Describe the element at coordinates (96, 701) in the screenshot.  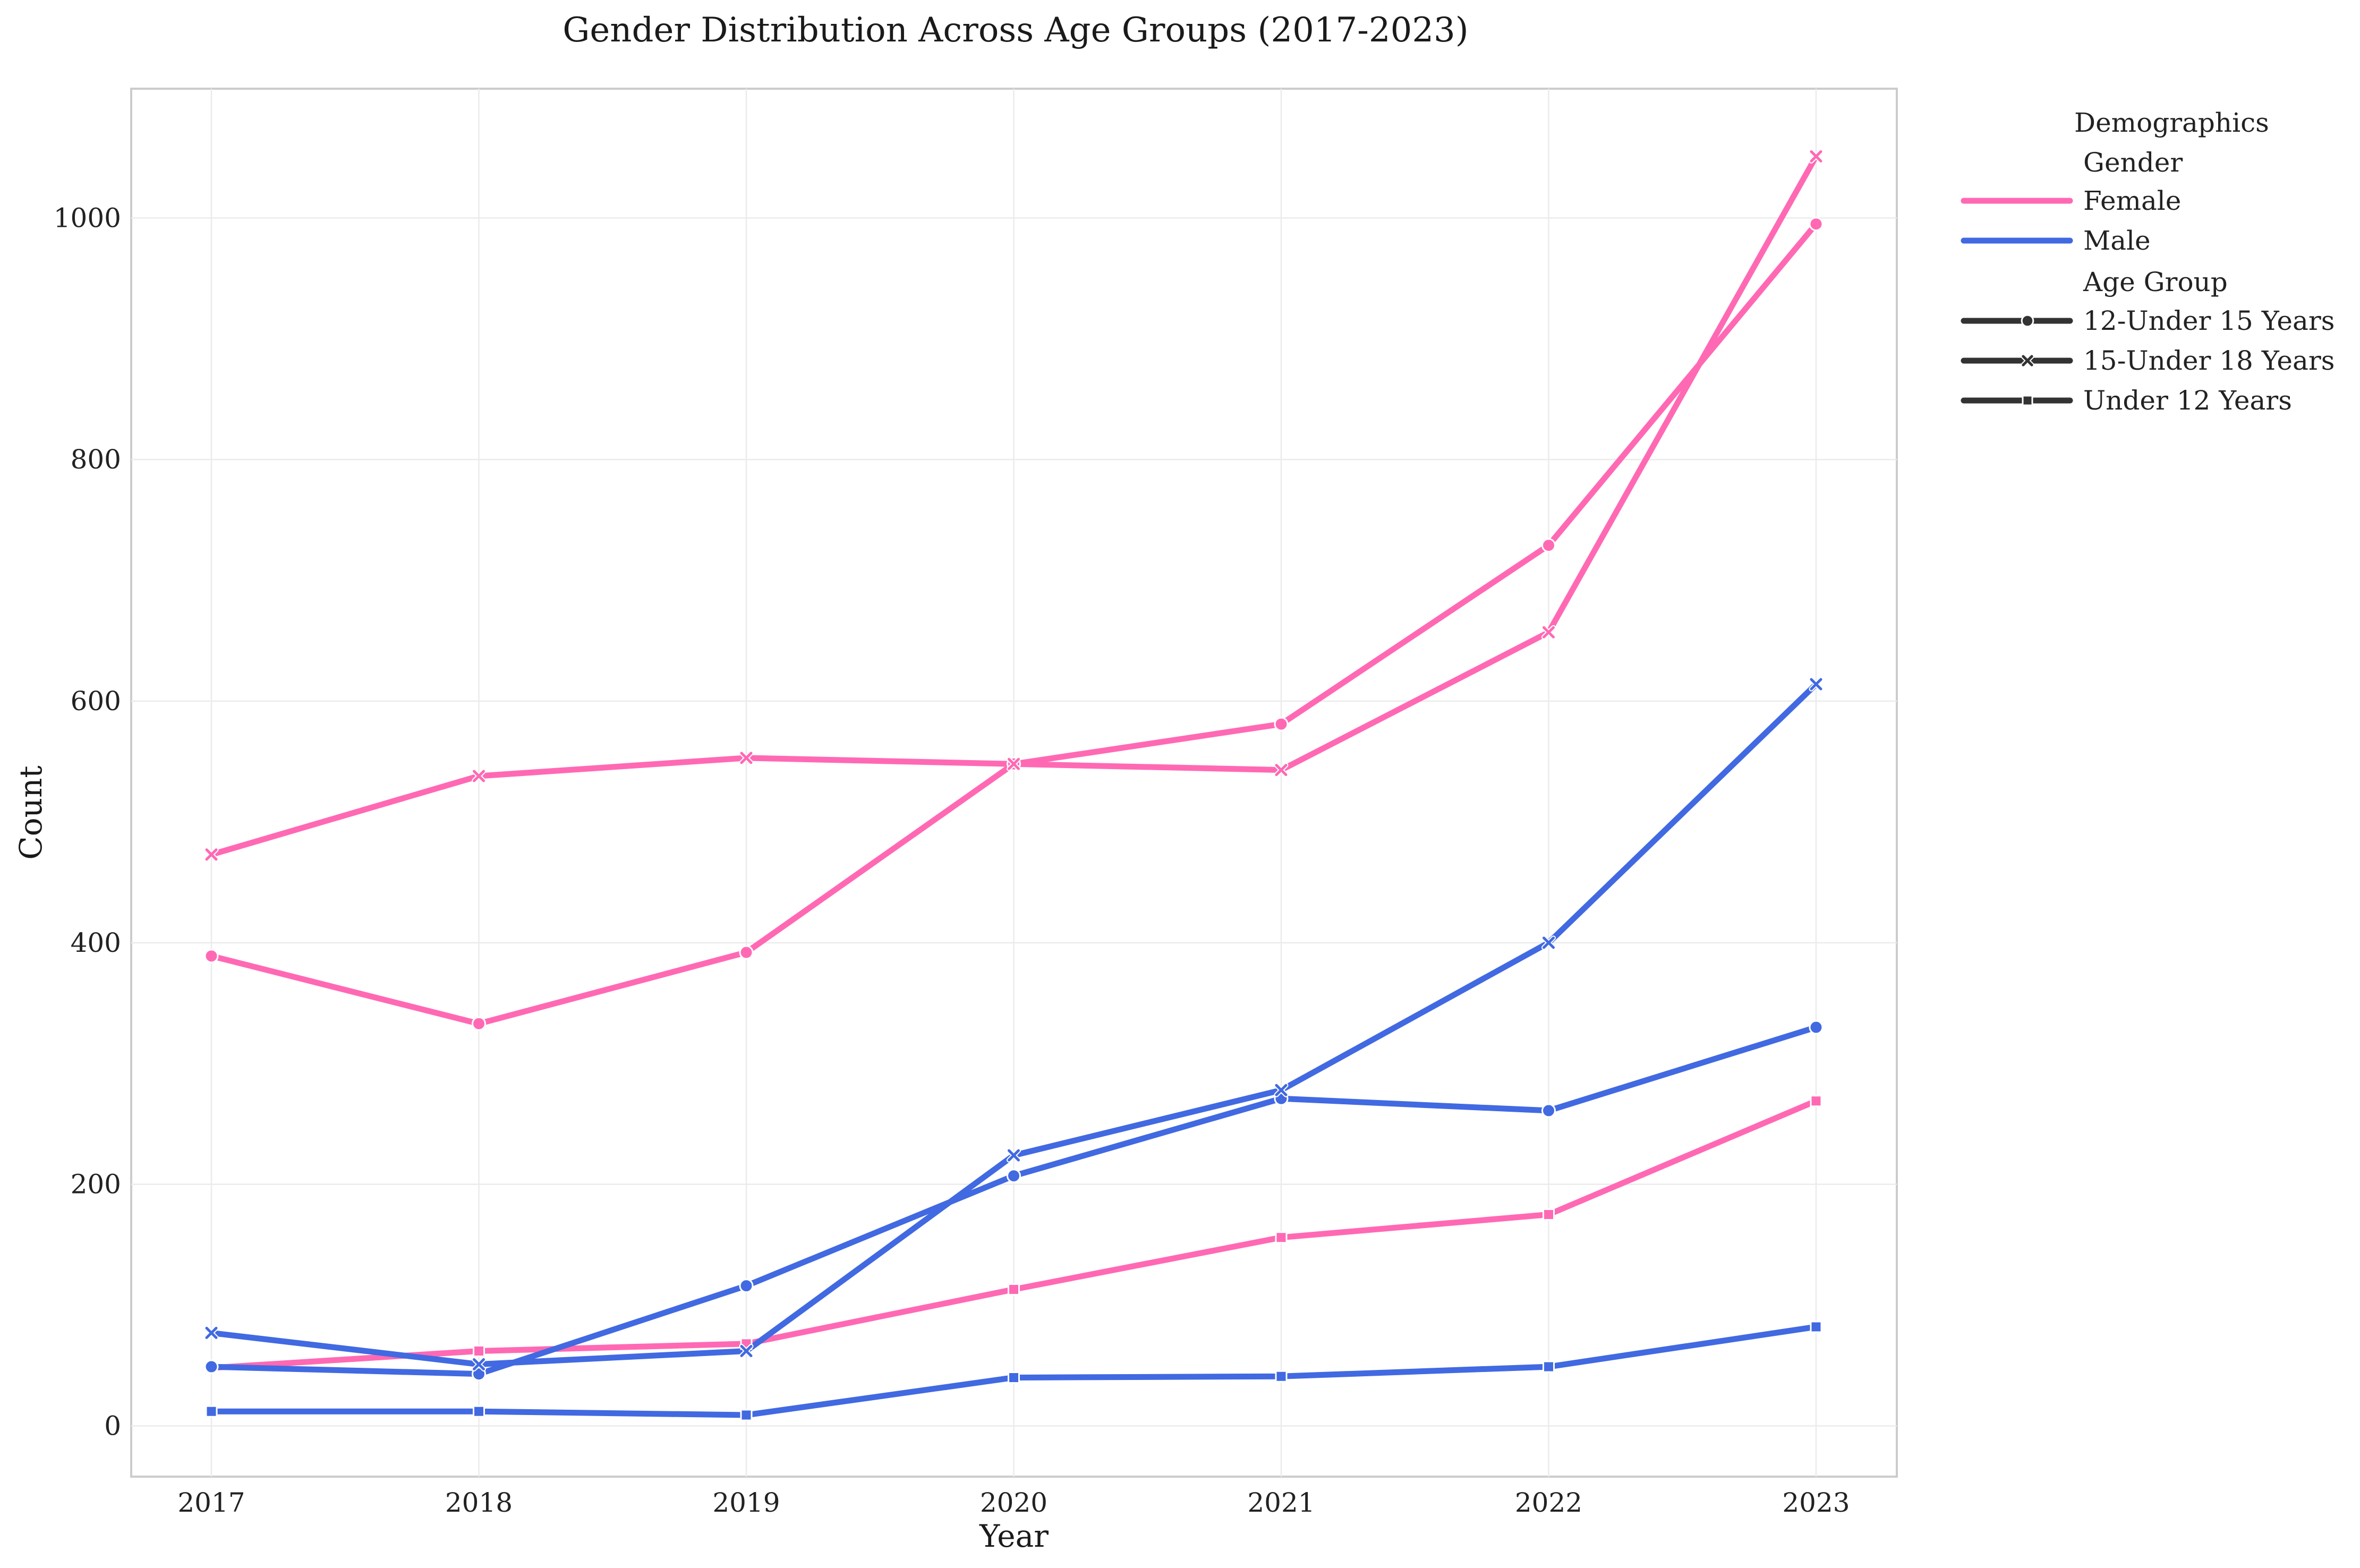
I see `y-tick-label: 600` at that location.